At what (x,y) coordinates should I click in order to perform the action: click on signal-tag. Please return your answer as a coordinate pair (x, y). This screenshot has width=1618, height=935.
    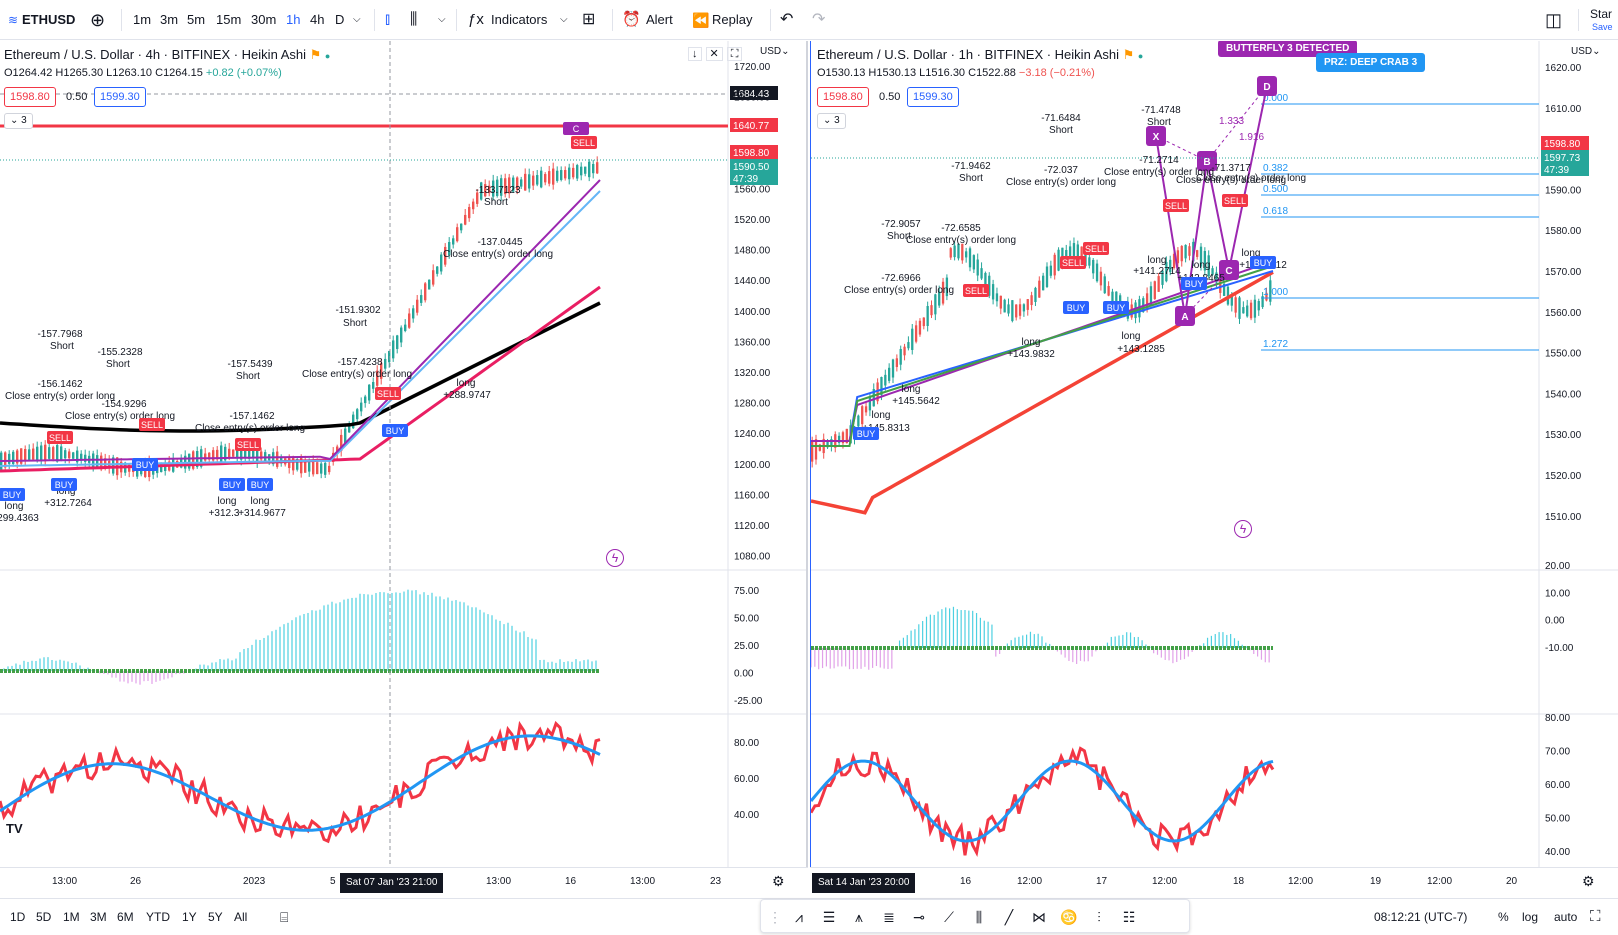
    Looking at the image, I should click on (248, 444).